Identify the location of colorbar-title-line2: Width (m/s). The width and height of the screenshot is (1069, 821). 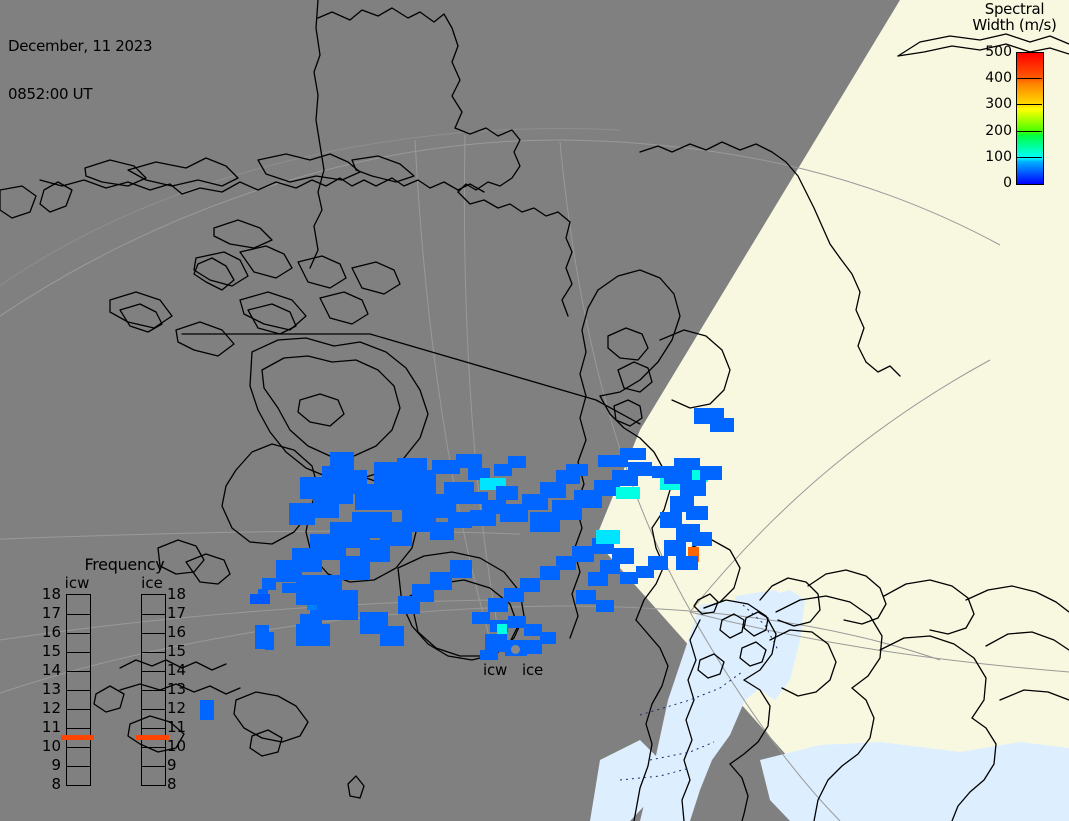
(1014, 25).